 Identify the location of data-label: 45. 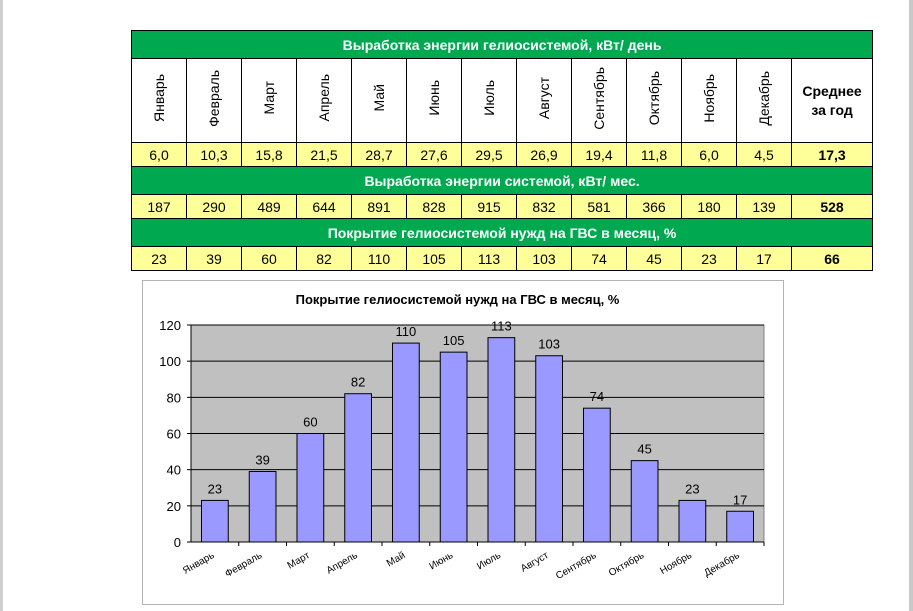
(644, 449).